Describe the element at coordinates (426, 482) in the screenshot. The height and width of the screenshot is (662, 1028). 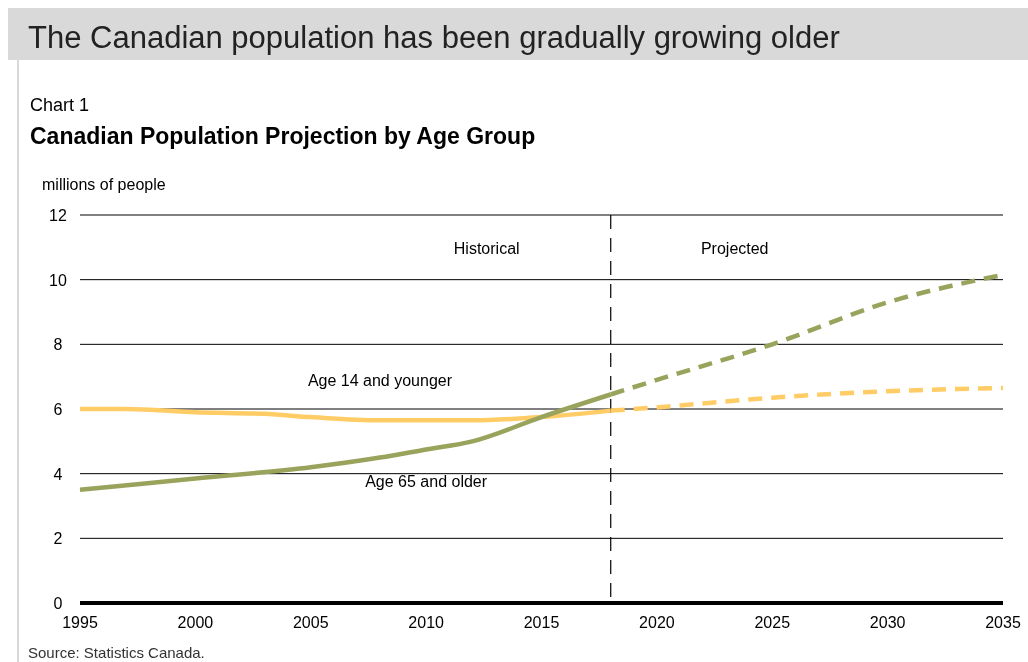
I see `series-label: Age 65 and older` at that location.